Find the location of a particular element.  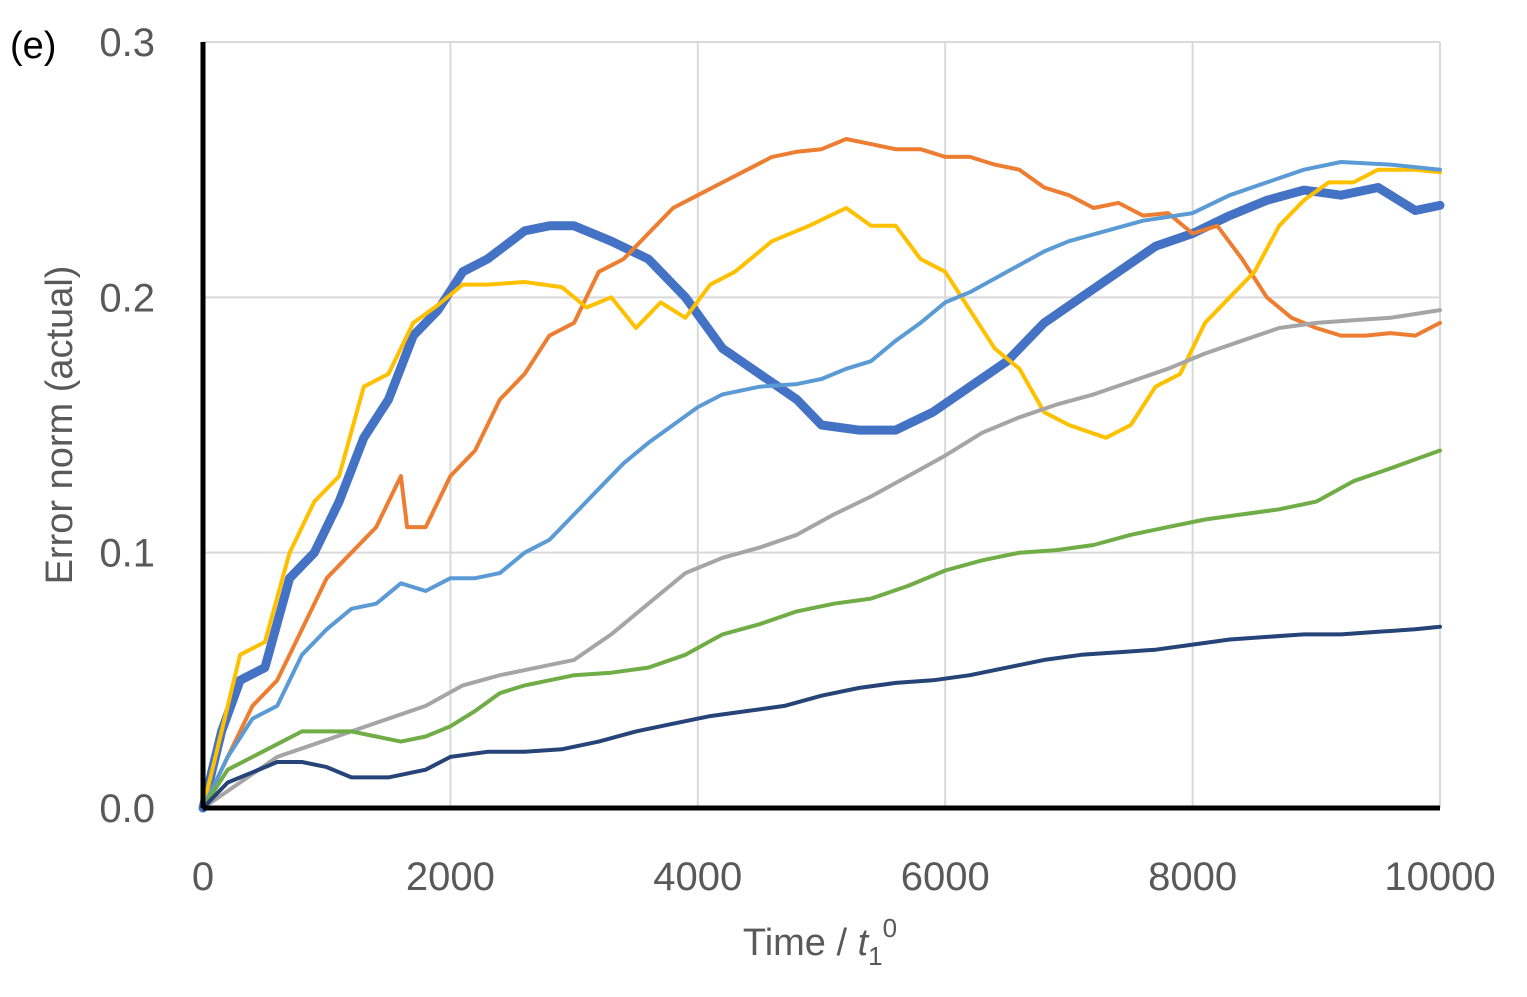

y-axis-title: Error norm (actual) is located at coordinates (60, 425).